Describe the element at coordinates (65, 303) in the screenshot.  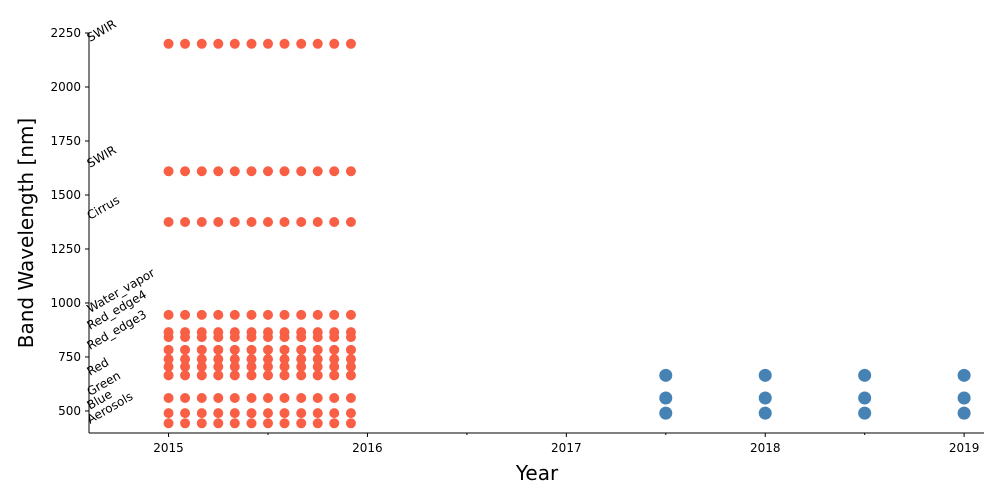
I see `y-tick-label: 1000` at that location.